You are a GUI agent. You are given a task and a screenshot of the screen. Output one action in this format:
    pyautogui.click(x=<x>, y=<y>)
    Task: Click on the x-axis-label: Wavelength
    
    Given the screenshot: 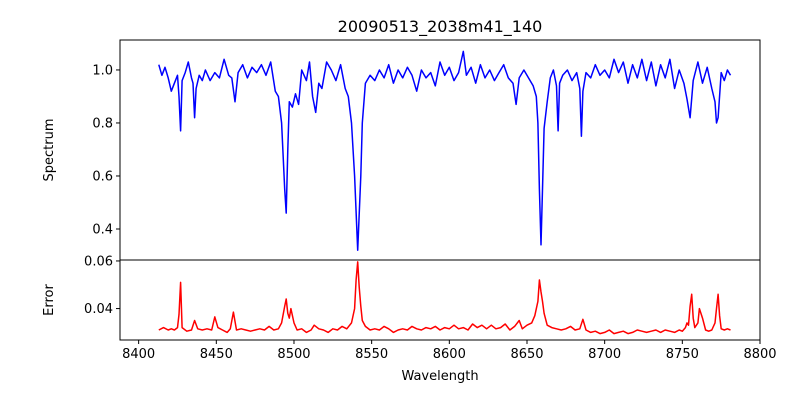 What is the action you would take?
    pyautogui.click(x=439, y=376)
    